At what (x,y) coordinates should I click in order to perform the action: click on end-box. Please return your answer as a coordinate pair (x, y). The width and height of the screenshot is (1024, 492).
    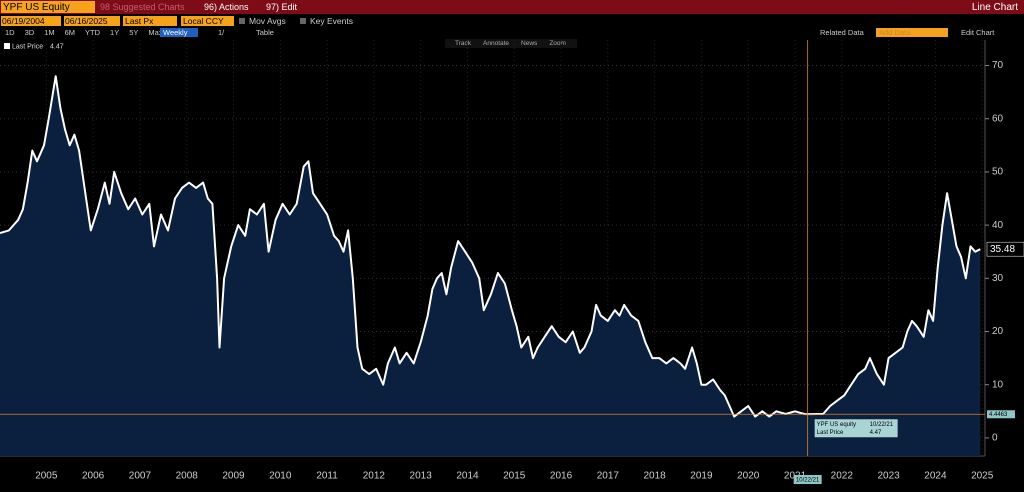
    Looking at the image, I should click on (92, 21).